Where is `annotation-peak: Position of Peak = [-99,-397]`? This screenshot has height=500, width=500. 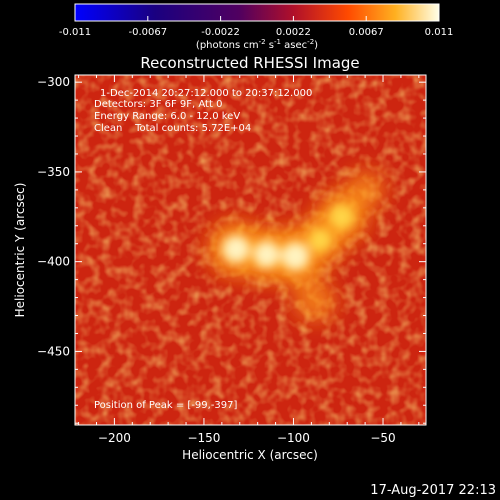
annotation-peak: Position of Peak = [-99,-397] is located at coordinates (166, 405).